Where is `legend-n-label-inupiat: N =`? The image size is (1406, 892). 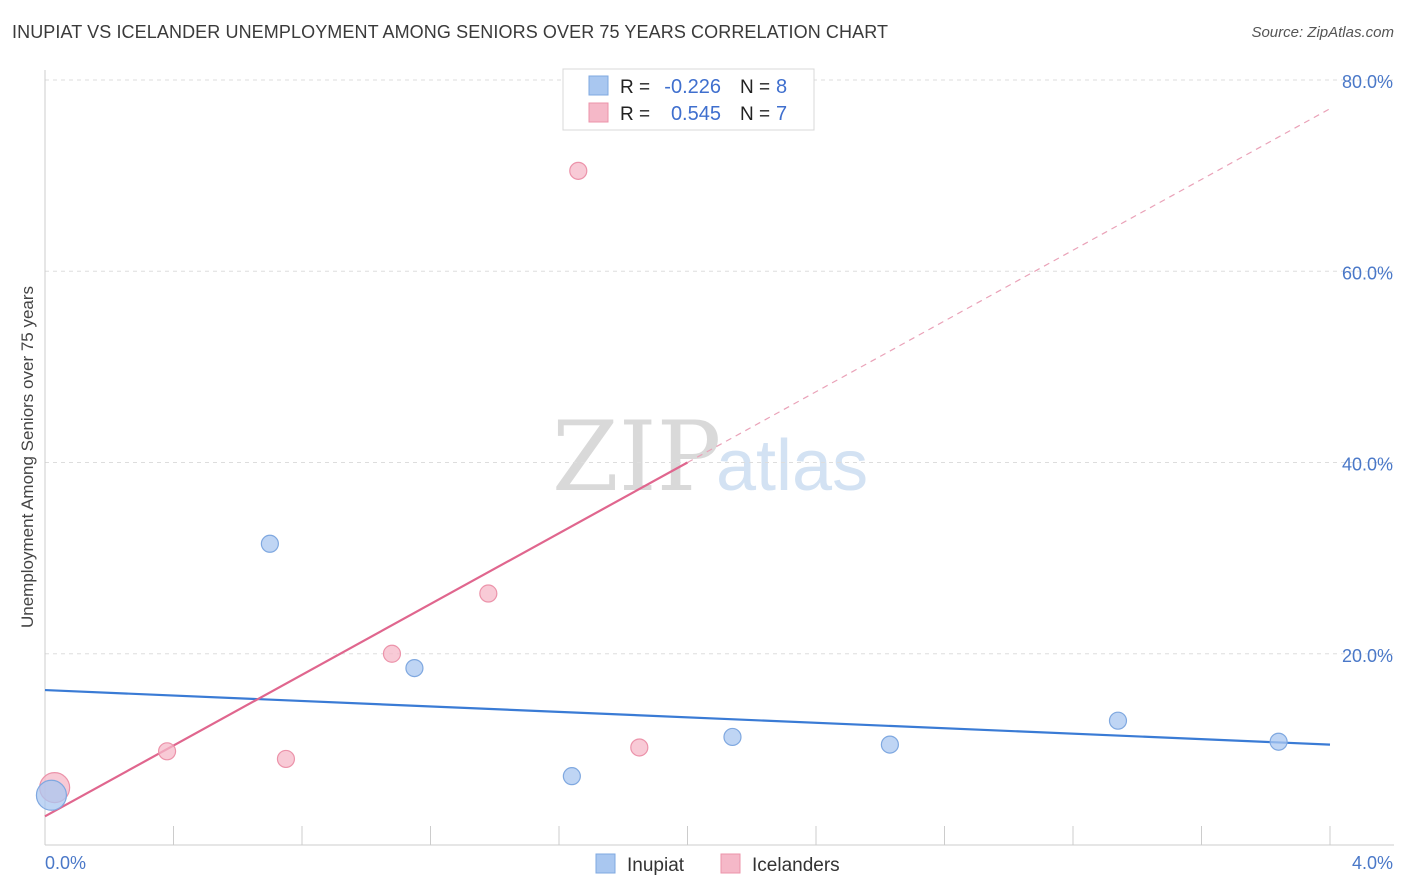
legend-n-label-inupiat: N = is located at coordinates (755, 87).